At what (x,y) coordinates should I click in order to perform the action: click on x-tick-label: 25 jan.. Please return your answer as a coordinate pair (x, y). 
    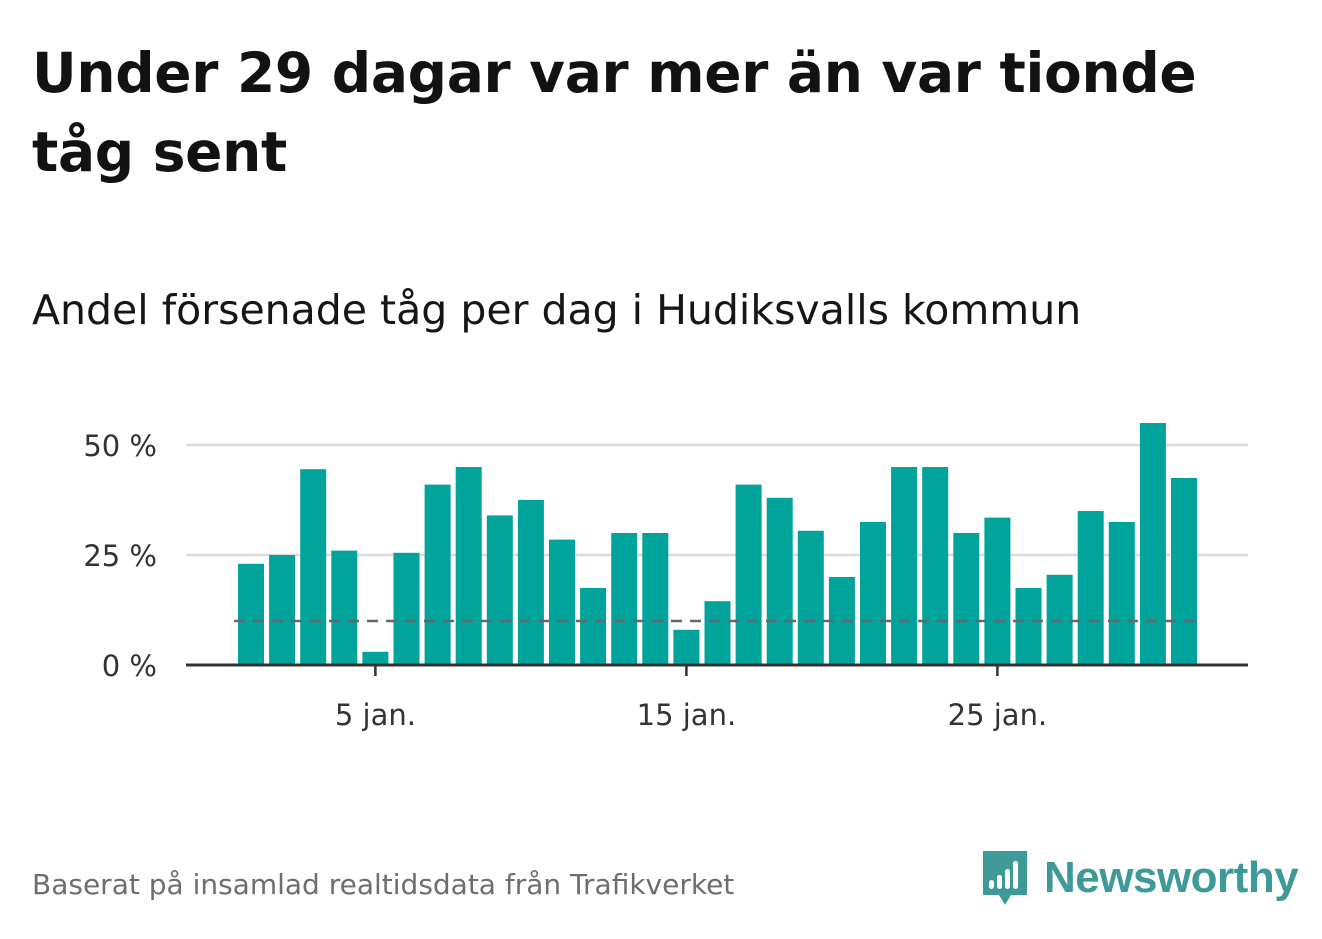
    Looking at the image, I should click on (998, 715).